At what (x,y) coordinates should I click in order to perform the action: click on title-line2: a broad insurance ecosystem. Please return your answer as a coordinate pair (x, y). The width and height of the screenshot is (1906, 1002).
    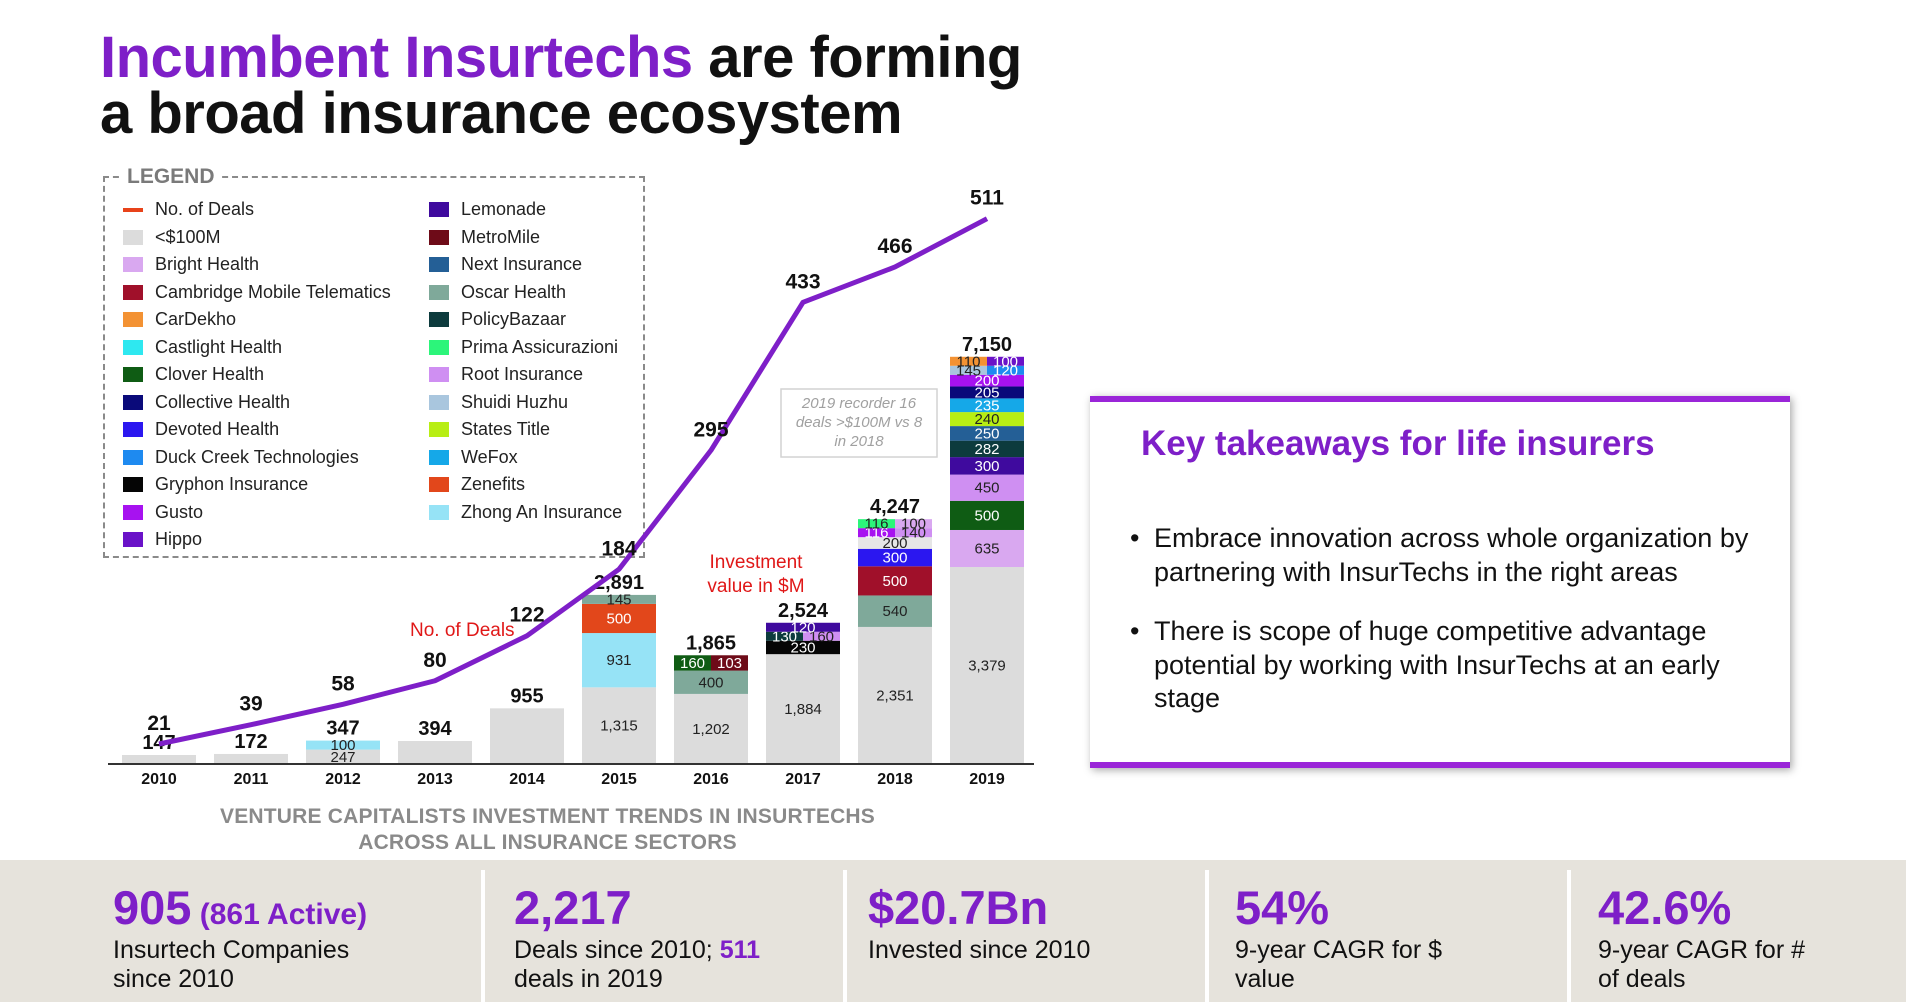
    Looking at the image, I should click on (501, 113).